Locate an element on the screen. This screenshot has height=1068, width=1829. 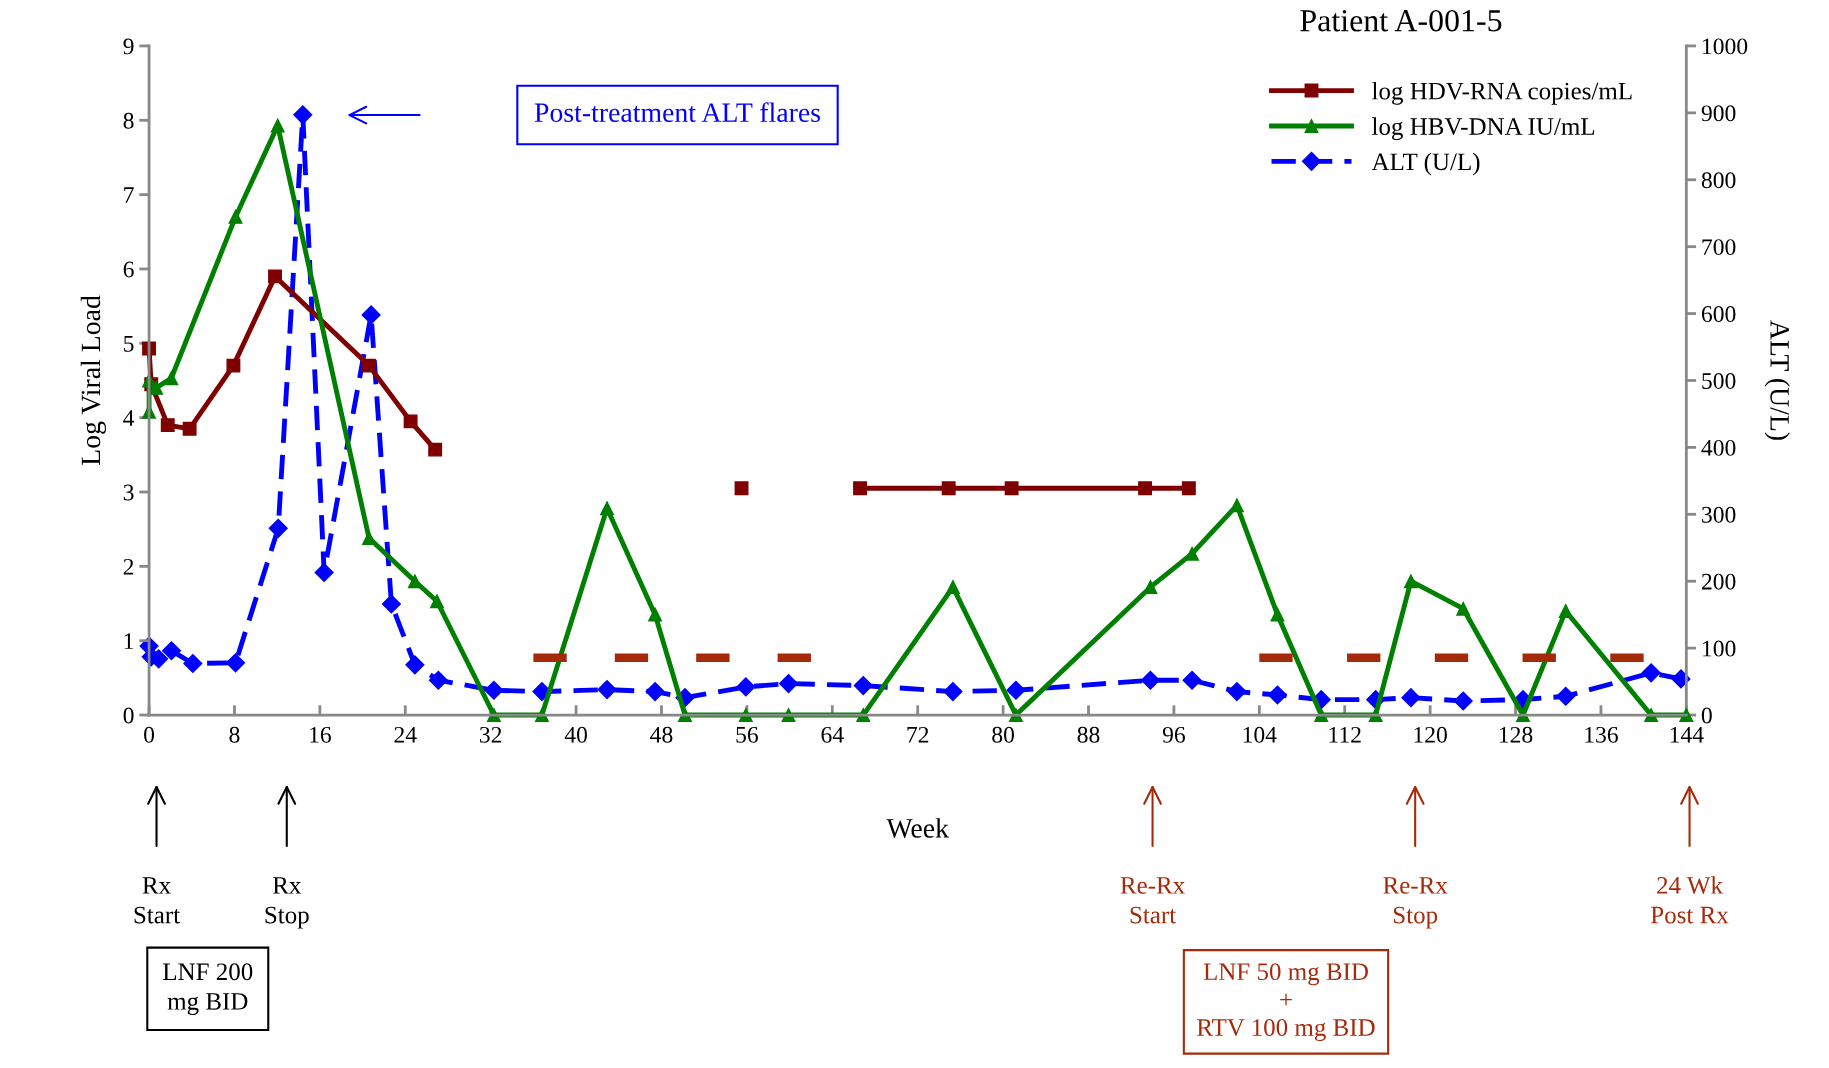
x-tick-label: 104 is located at coordinates (1260, 734).